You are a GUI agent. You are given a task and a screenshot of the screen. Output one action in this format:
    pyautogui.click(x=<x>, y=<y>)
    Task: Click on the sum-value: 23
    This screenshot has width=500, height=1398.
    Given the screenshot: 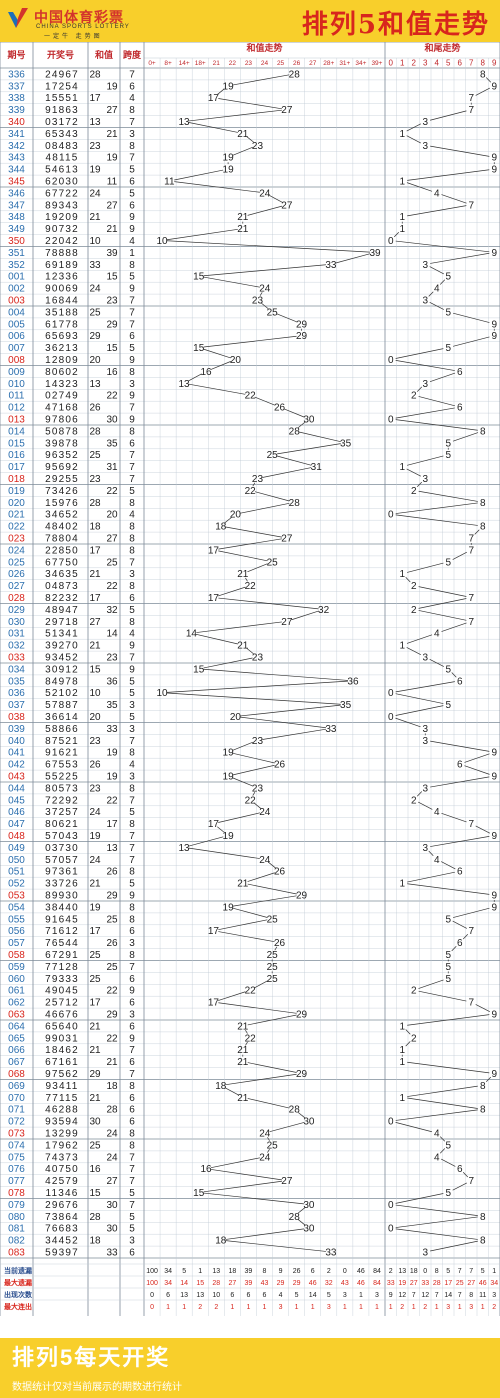 What is the action you would take?
    pyautogui.click(x=95, y=146)
    